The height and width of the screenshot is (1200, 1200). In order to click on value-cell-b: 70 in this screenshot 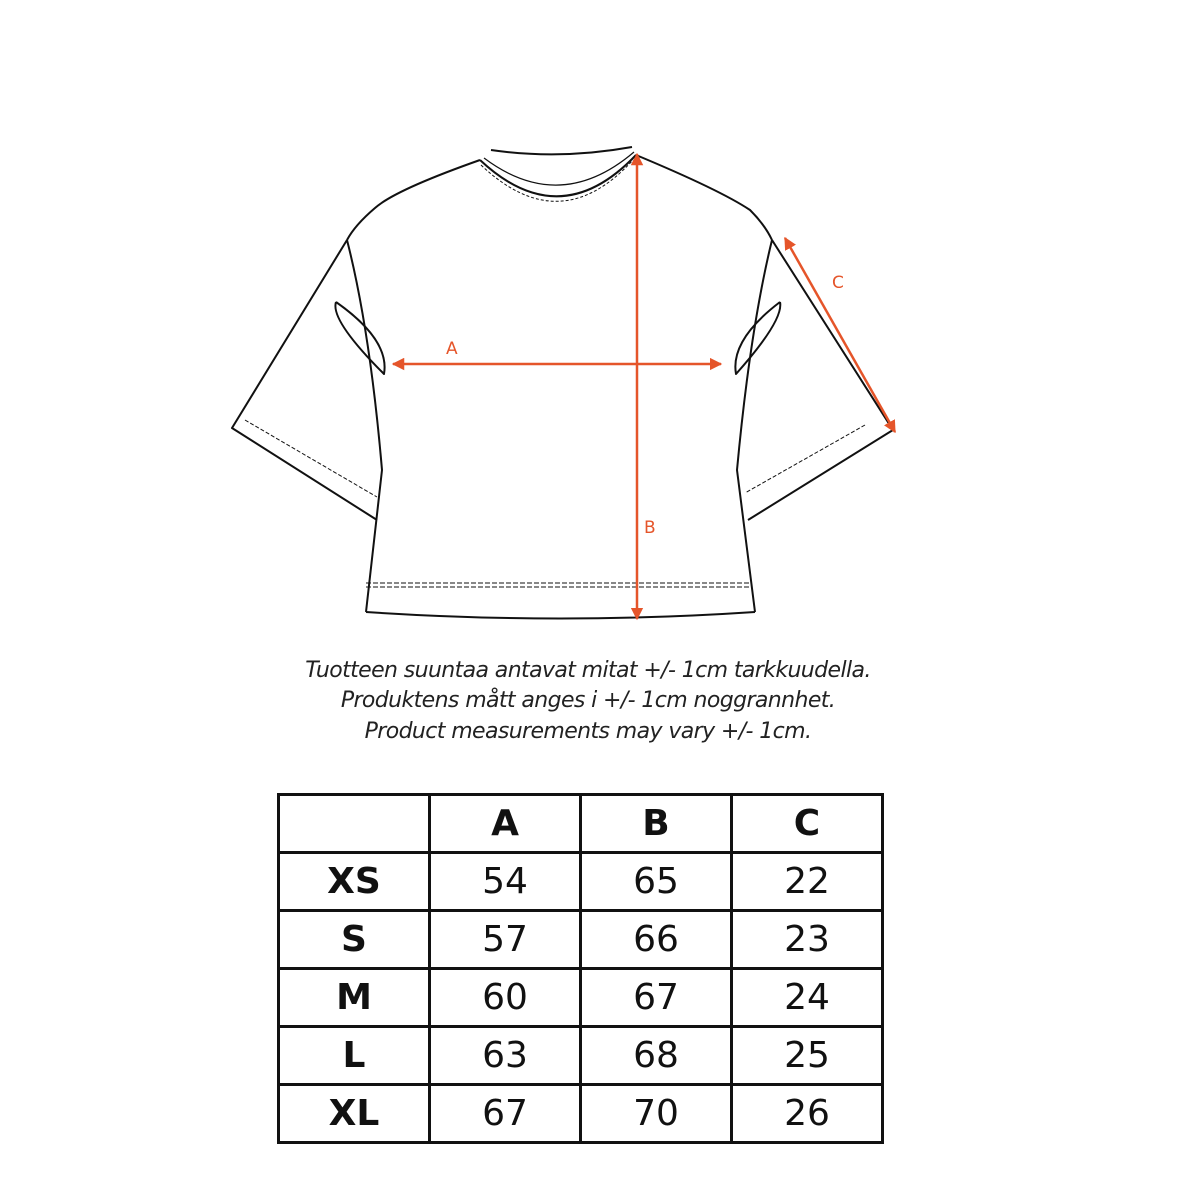, I will do `click(656, 1113)`.